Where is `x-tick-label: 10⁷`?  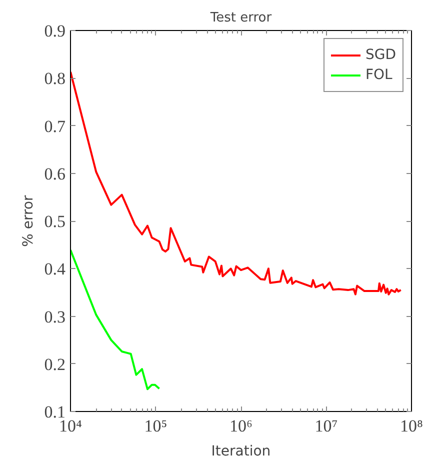 x-tick-label: 10⁷ is located at coordinates (326, 426).